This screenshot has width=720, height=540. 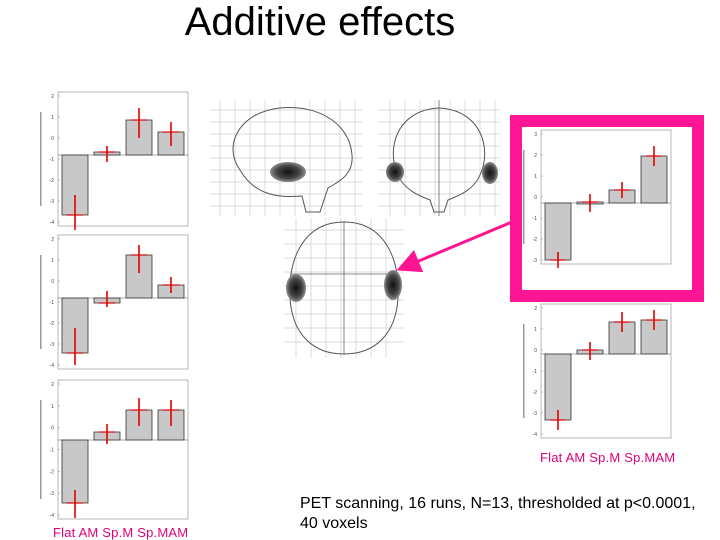 What do you see at coordinates (608, 457) in the screenshot?
I see `condition-labels-right: Flat AM Sp.M Sp.MAM` at bounding box center [608, 457].